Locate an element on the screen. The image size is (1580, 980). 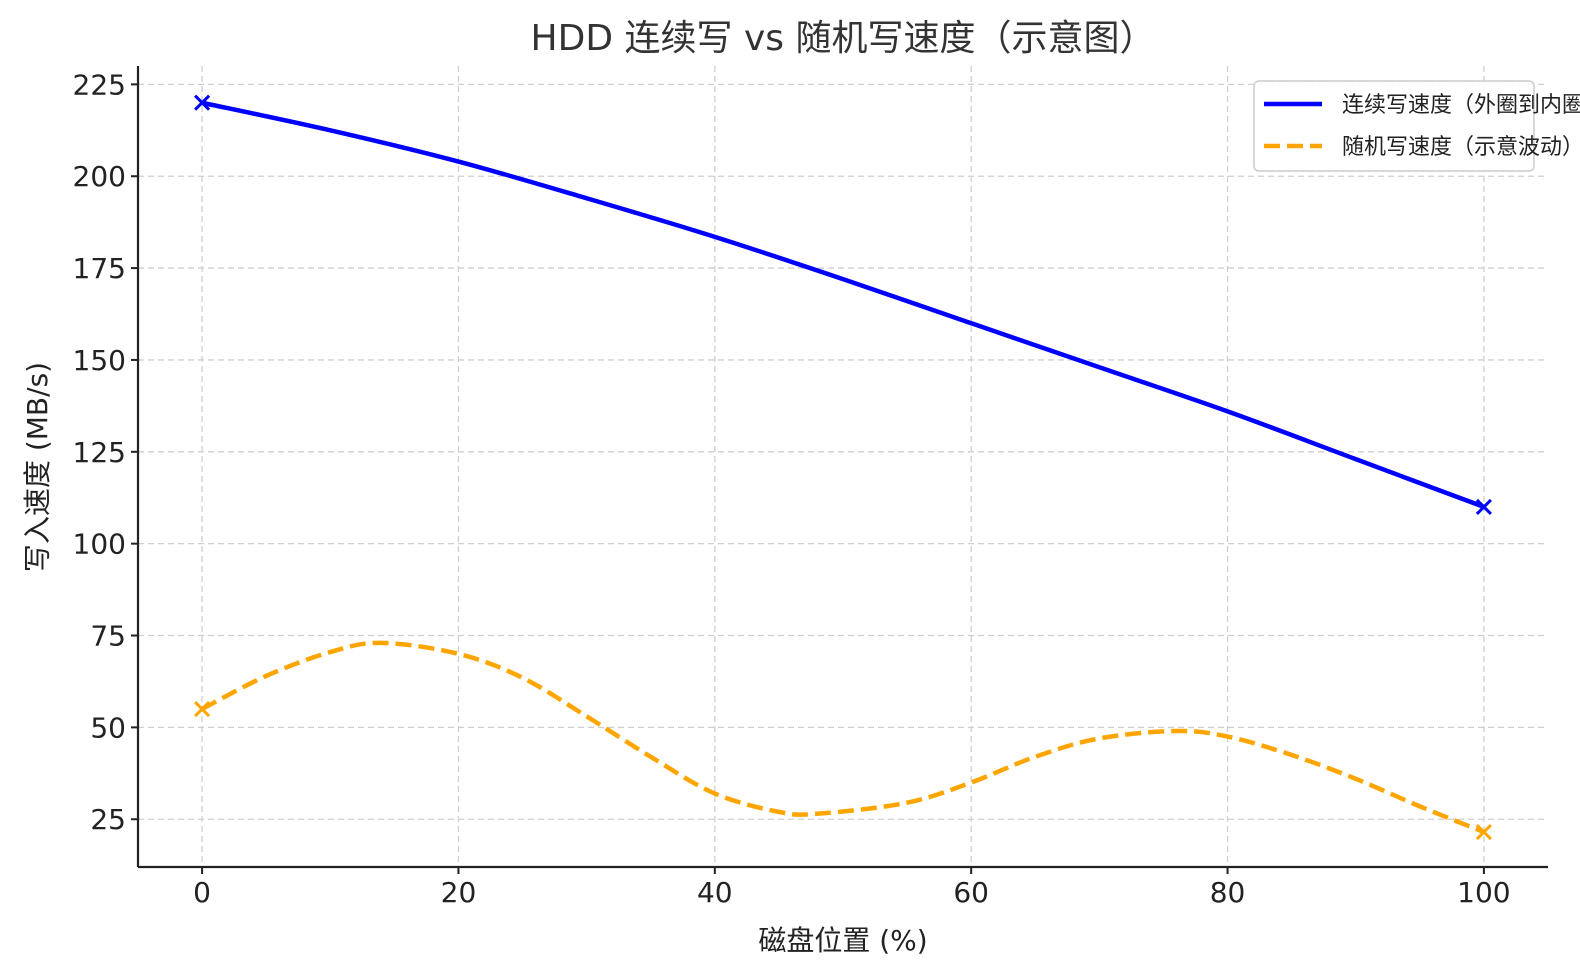
x-tick-label: 60 is located at coordinates (971, 892).